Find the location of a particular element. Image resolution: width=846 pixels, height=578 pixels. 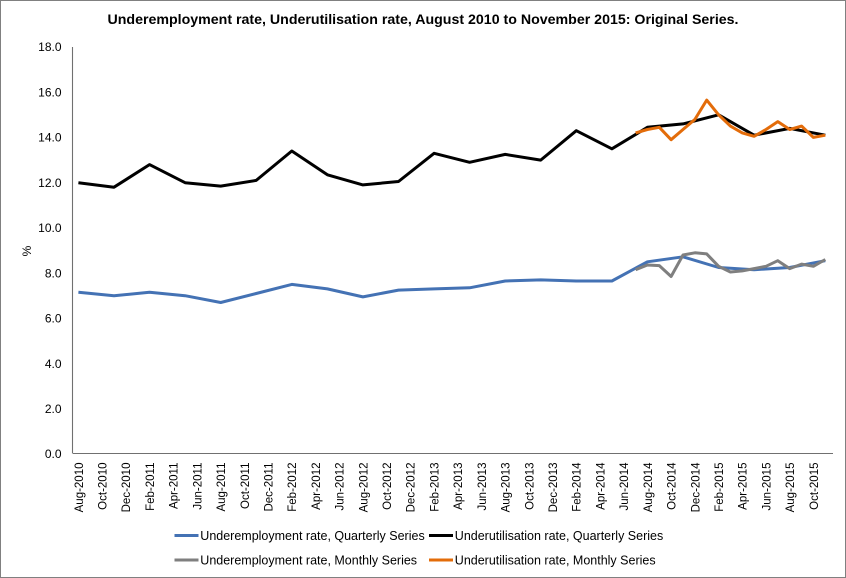

svg-text: Oct-2011 is located at coordinates (246, 486).